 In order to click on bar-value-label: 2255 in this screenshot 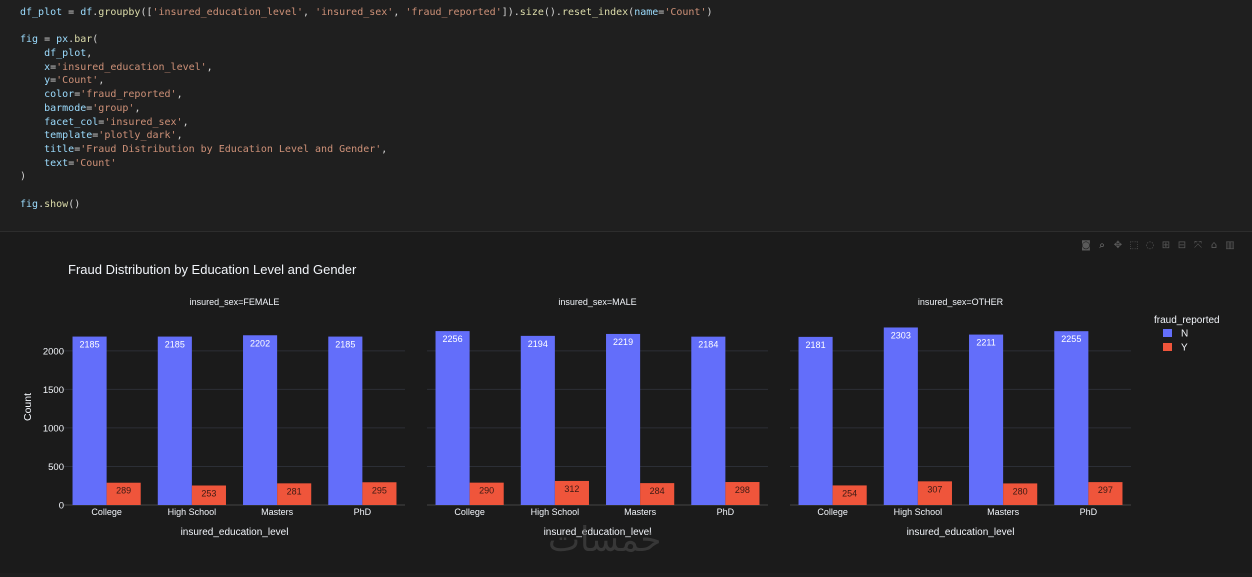, I will do `click(1071, 339)`.